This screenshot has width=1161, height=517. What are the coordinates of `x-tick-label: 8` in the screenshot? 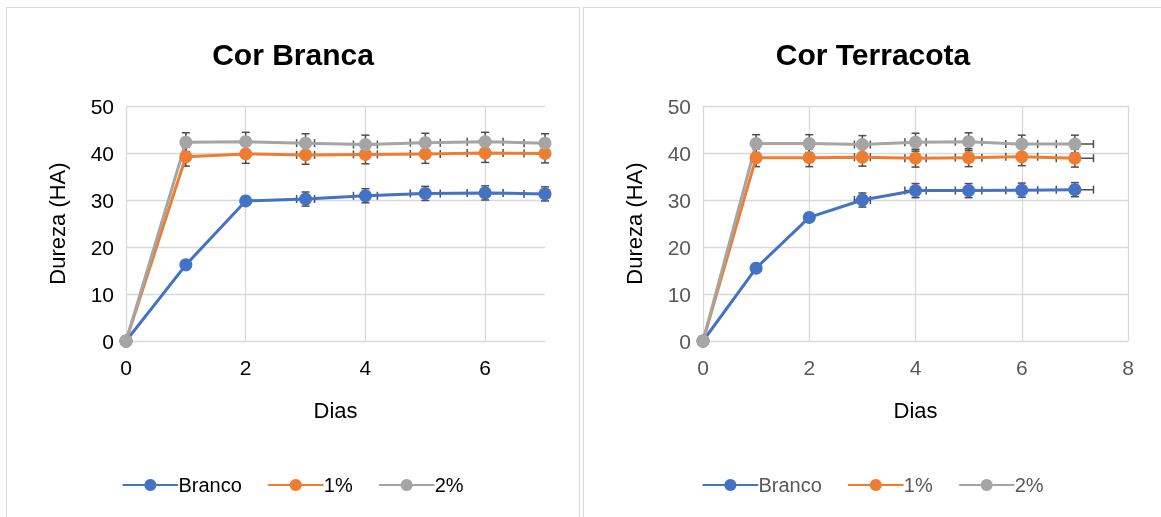 It's located at (1128, 367).